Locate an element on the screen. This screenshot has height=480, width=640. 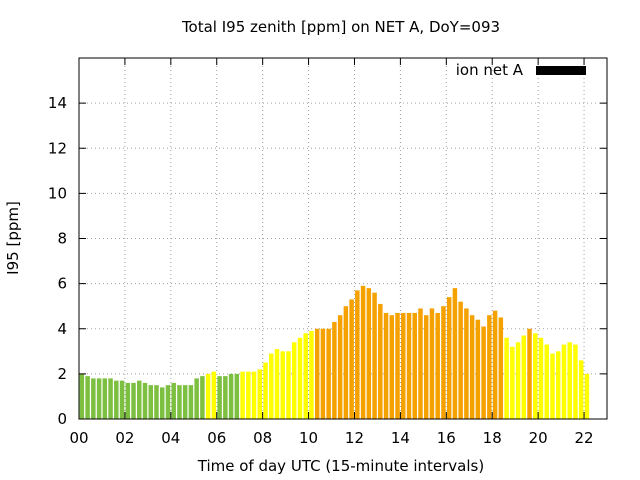
legend: ion net A is located at coordinates (521, 70).